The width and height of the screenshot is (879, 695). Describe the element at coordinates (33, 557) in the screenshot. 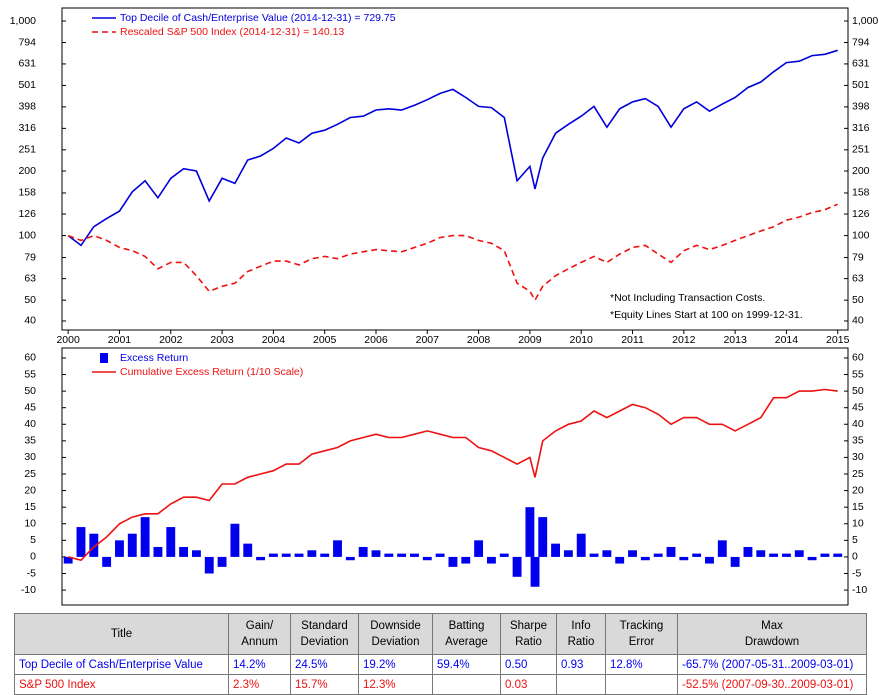

I see `y-tick-label: 0` at that location.